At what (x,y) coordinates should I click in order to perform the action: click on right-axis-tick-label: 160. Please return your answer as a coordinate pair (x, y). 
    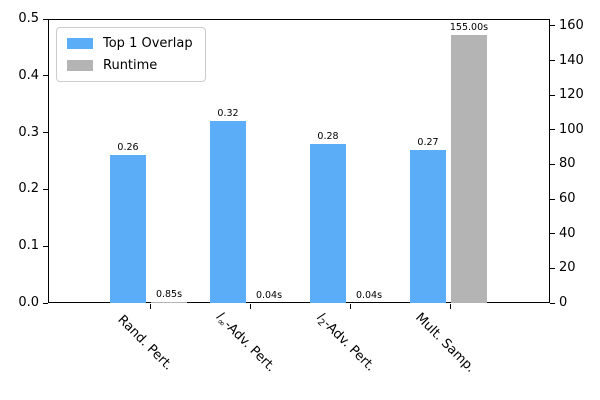
    Looking at the image, I should click on (571, 25).